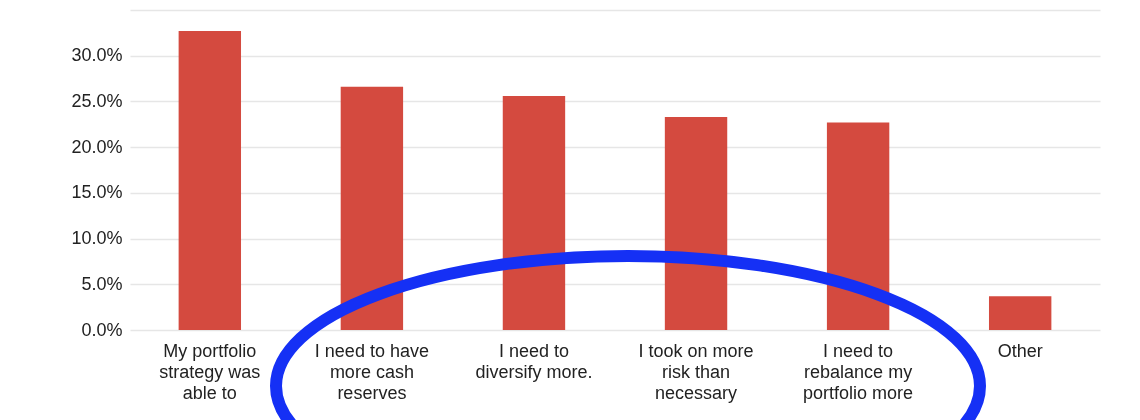 The height and width of the screenshot is (420, 1140). What do you see at coordinates (97, 100) in the screenshot?
I see `y-tick-label: 25.0%` at bounding box center [97, 100].